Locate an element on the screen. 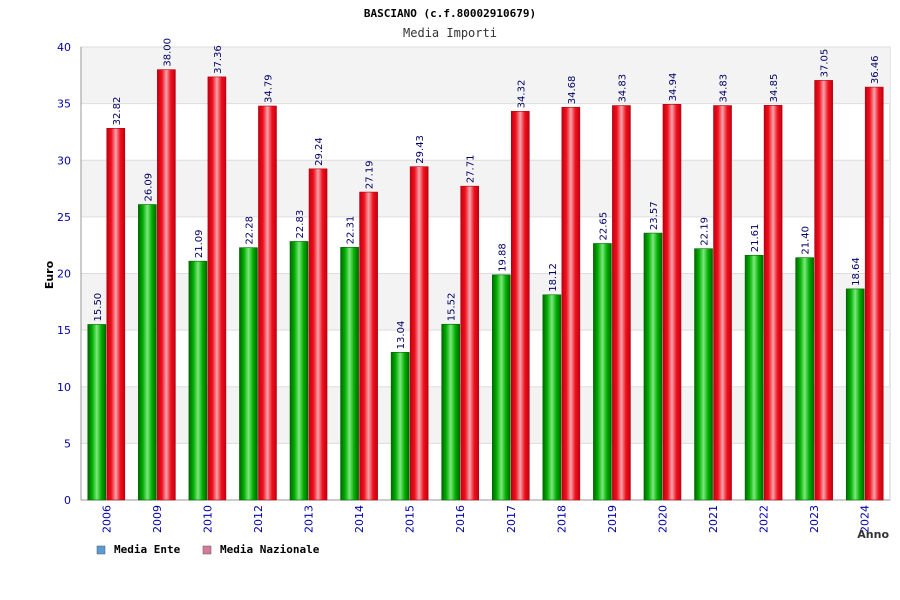  bar-value-label: 37.36 is located at coordinates (218, 59).